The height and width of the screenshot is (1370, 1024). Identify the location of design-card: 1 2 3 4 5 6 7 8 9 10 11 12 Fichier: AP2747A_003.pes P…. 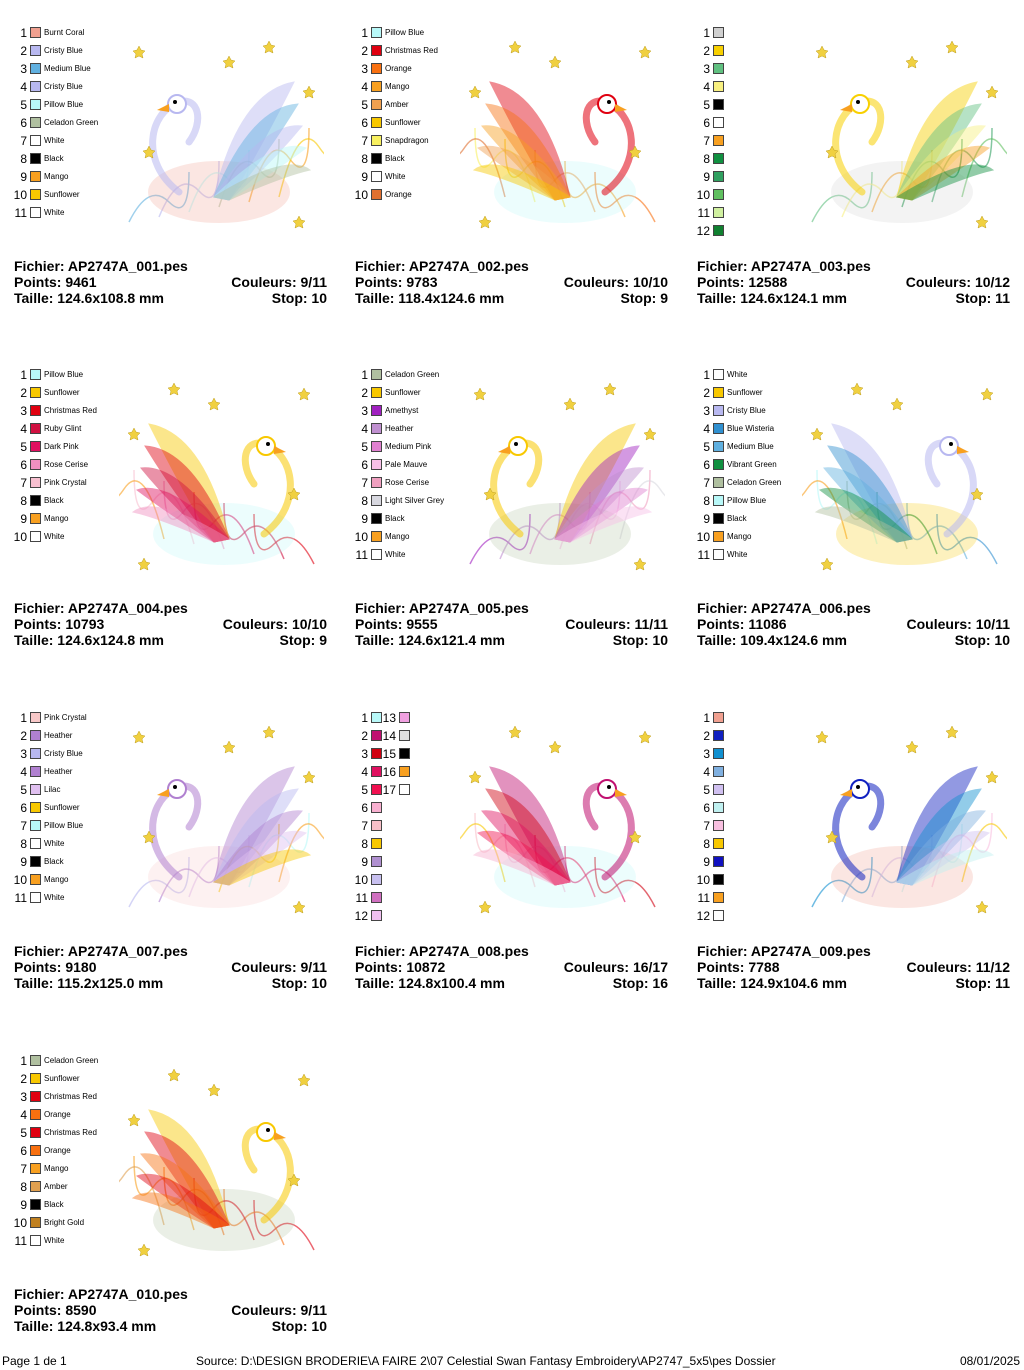
(853, 185).